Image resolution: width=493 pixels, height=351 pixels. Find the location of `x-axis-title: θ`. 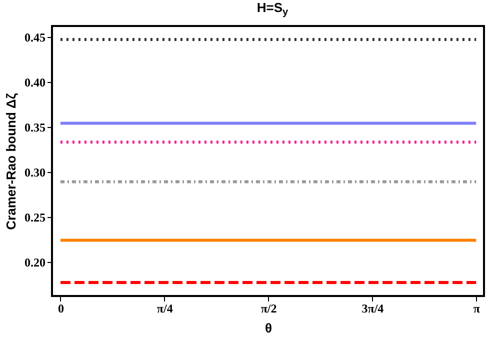

x-axis-title: θ is located at coordinates (268, 328).